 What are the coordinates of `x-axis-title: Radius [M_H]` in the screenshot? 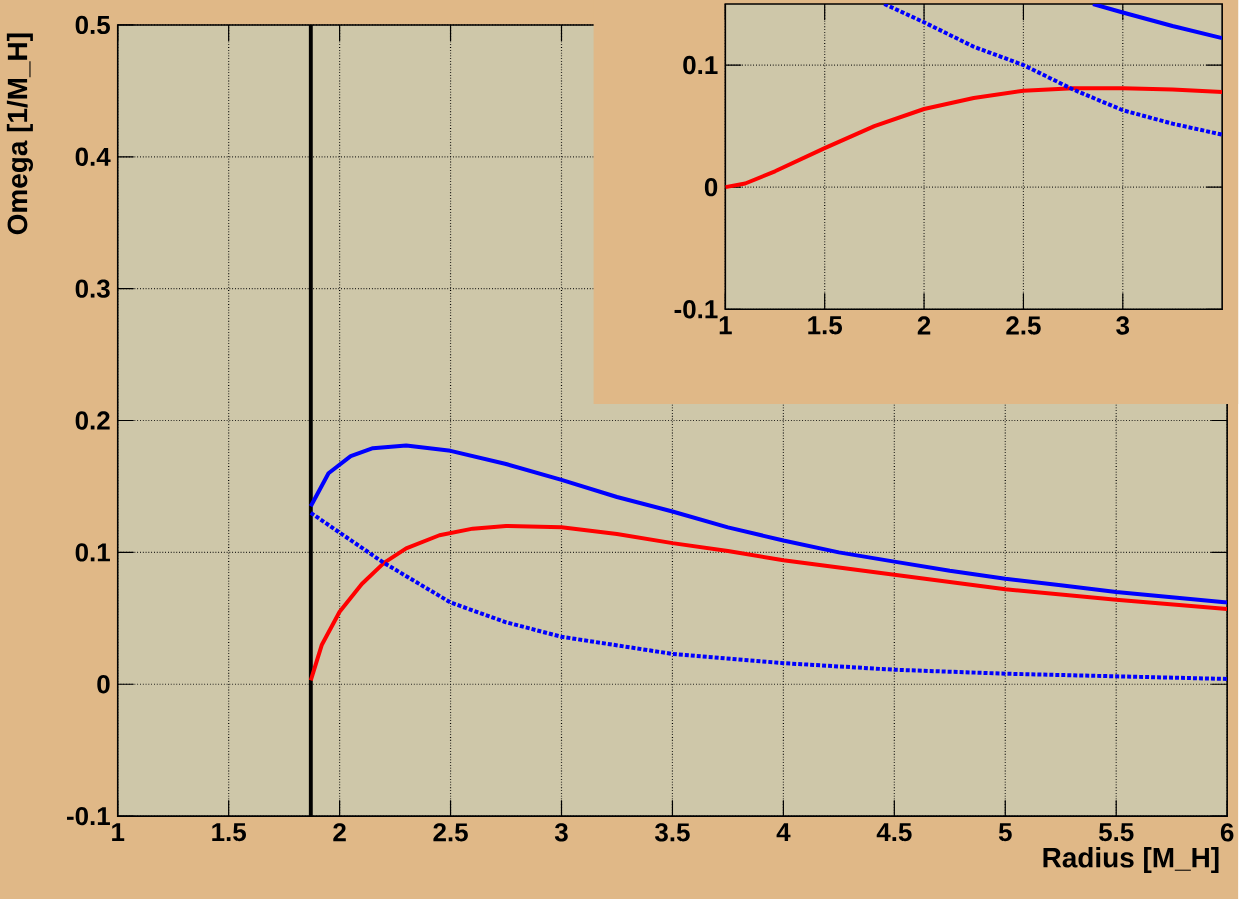 It's located at (1131, 860).